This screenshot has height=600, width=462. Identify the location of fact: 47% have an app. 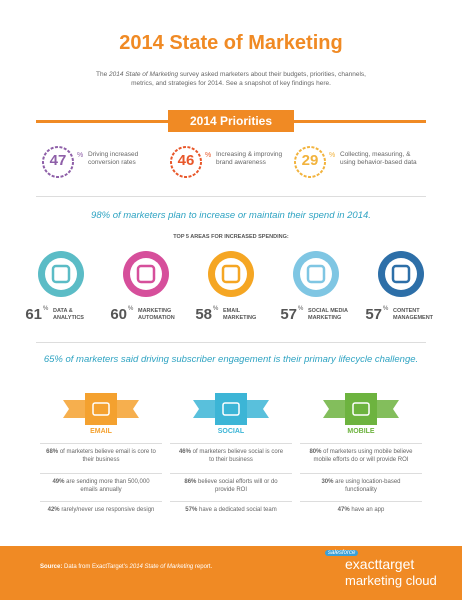
(361, 510).